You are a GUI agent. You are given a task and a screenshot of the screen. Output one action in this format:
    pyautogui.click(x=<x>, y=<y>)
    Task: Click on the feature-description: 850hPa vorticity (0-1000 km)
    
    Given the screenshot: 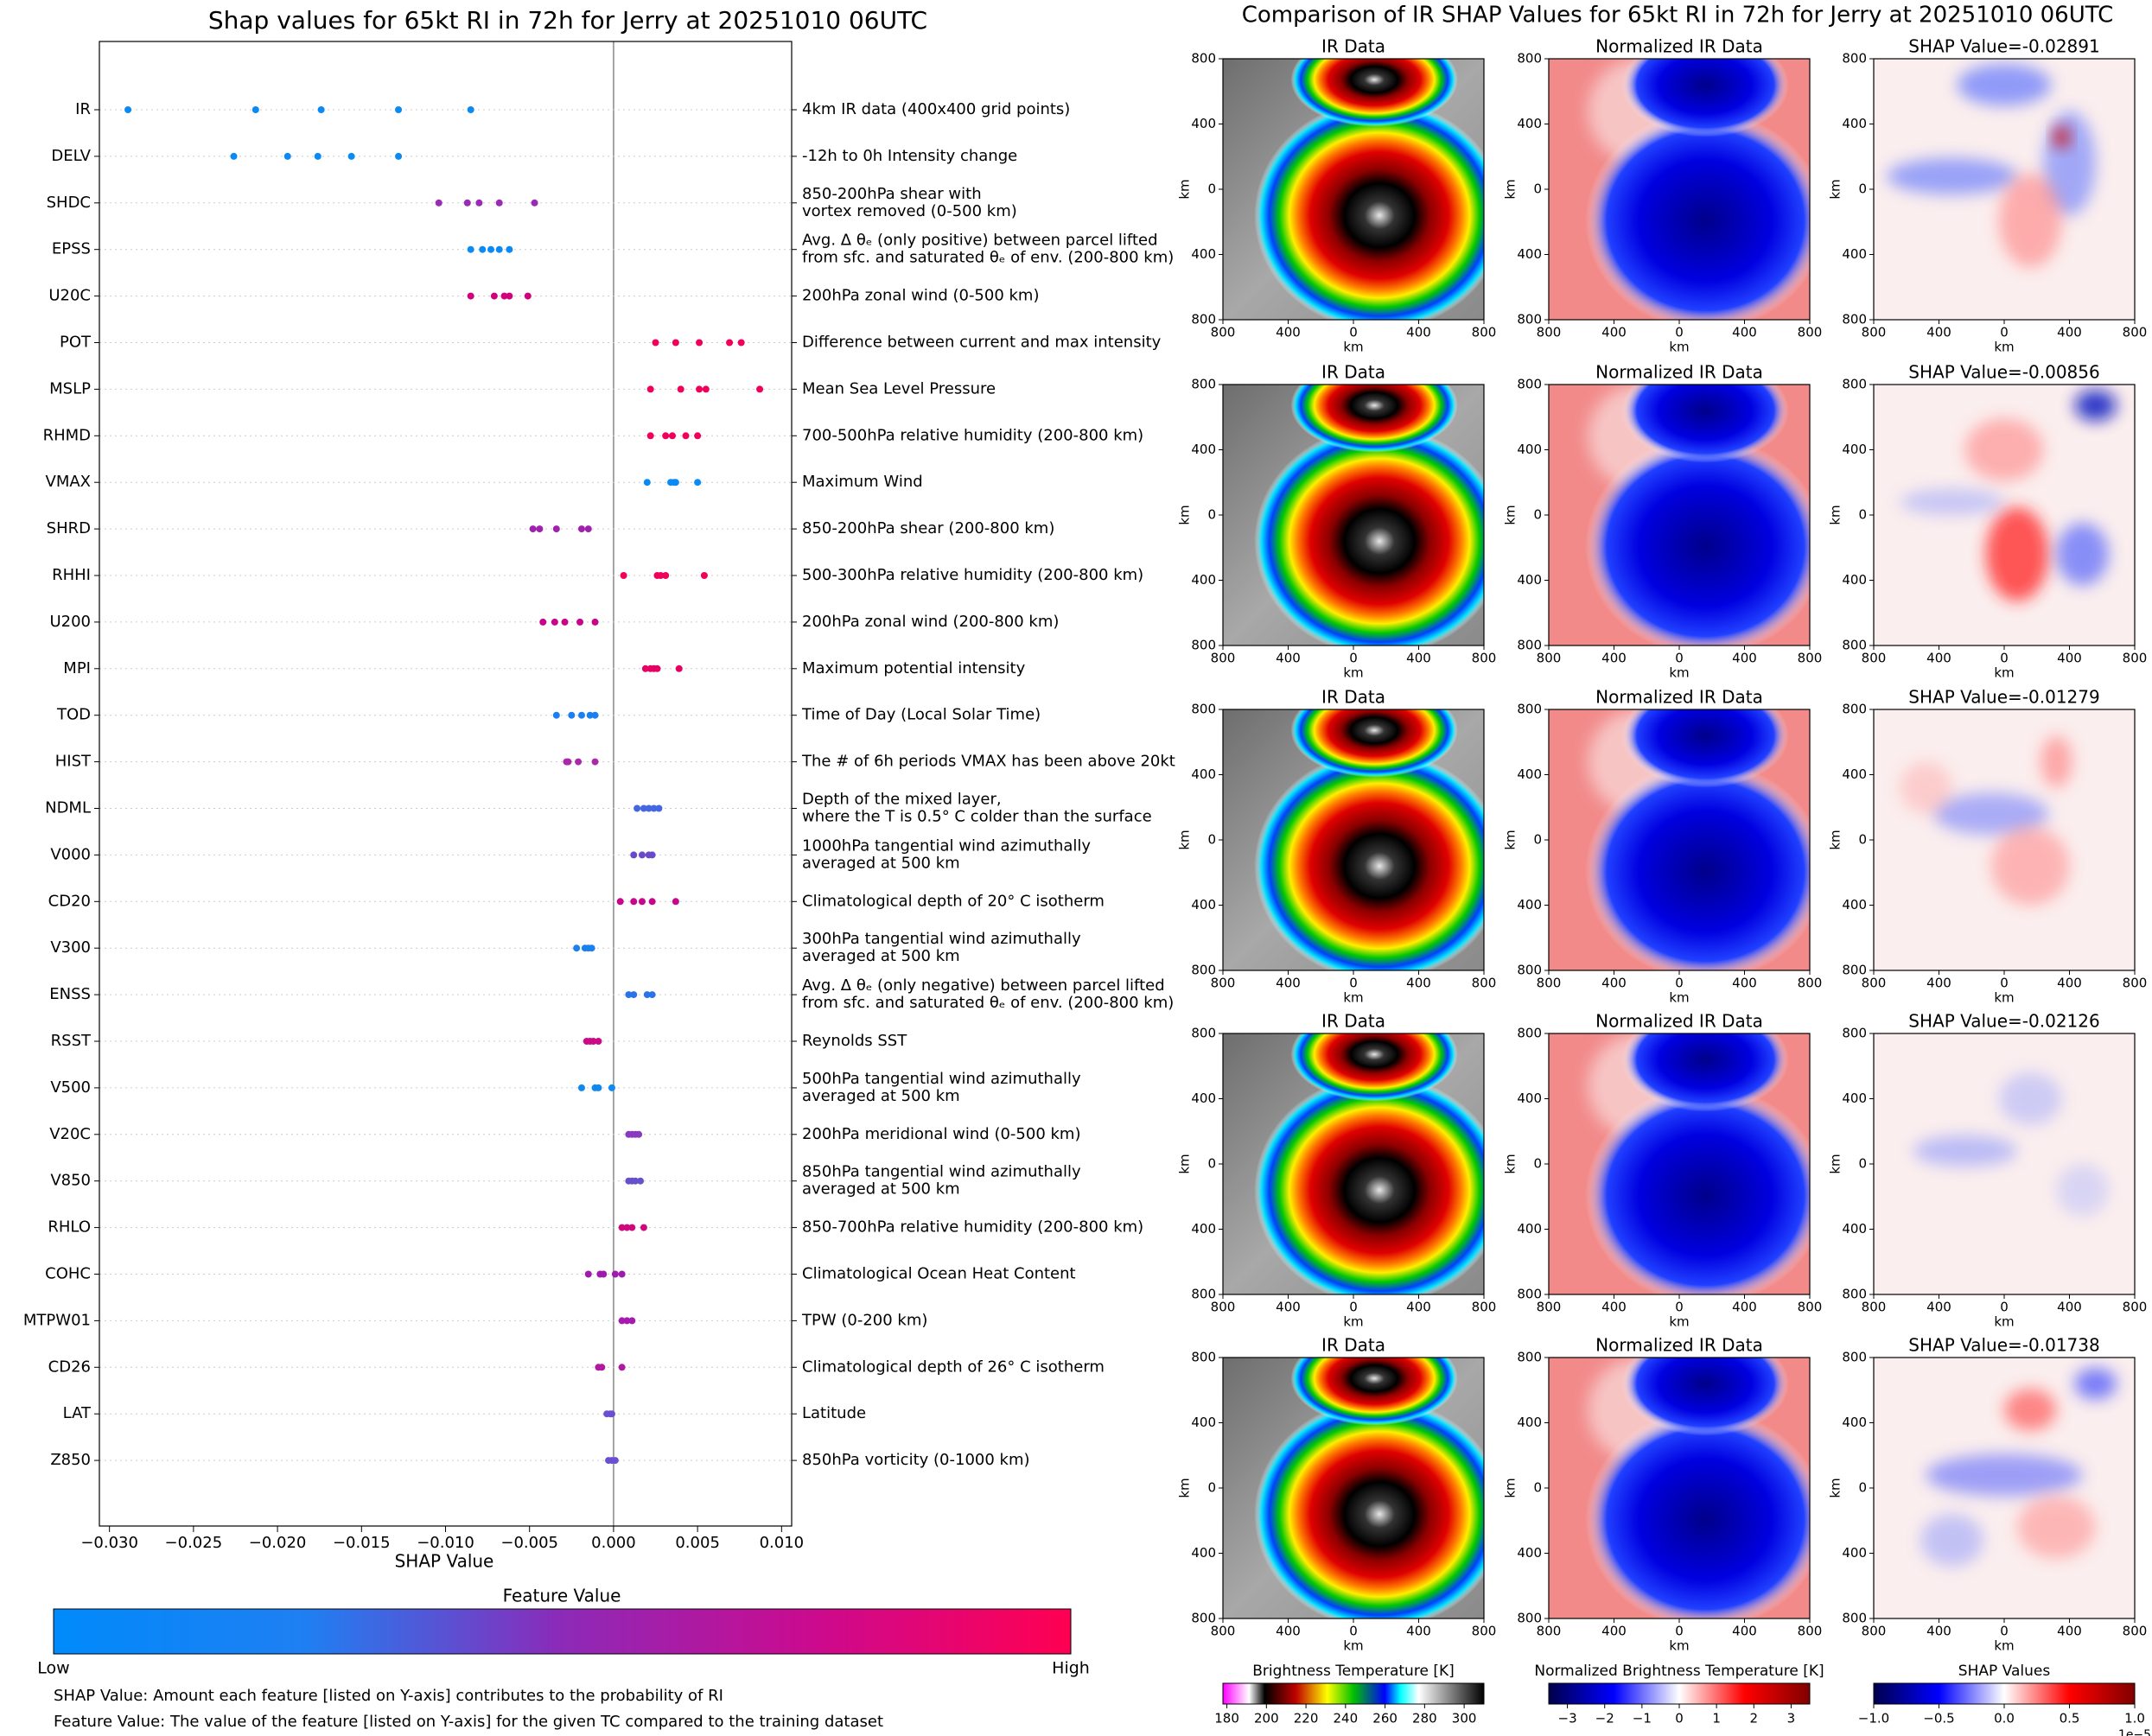 What is the action you would take?
    pyautogui.click(x=916, y=1460)
    